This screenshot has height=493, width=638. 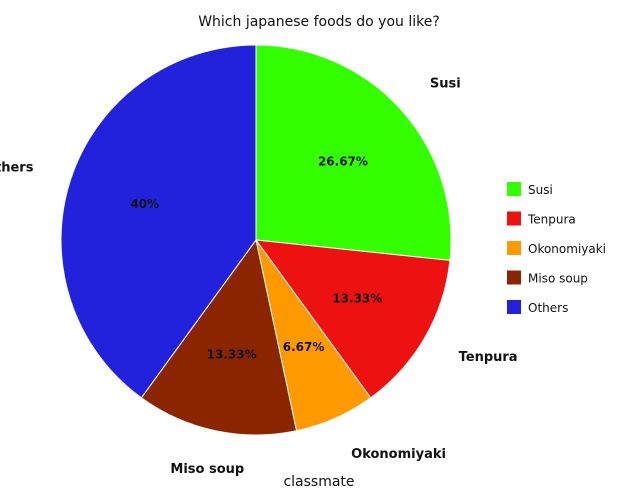 I want to click on data-label-tenpura: 13.33%, so click(x=357, y=299).